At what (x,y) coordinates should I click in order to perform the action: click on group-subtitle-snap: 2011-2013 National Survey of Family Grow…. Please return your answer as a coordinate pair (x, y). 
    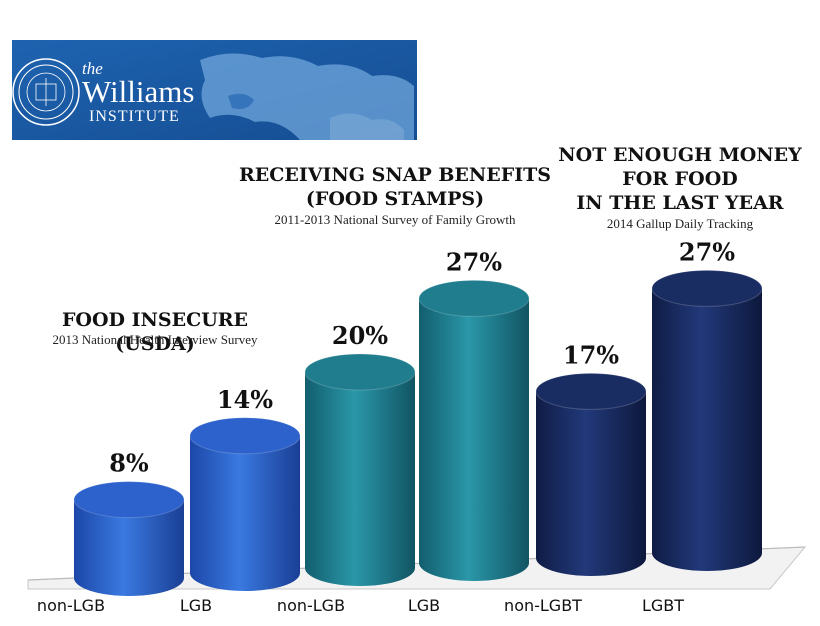
    Looking at the image, I should click on (395, 219).